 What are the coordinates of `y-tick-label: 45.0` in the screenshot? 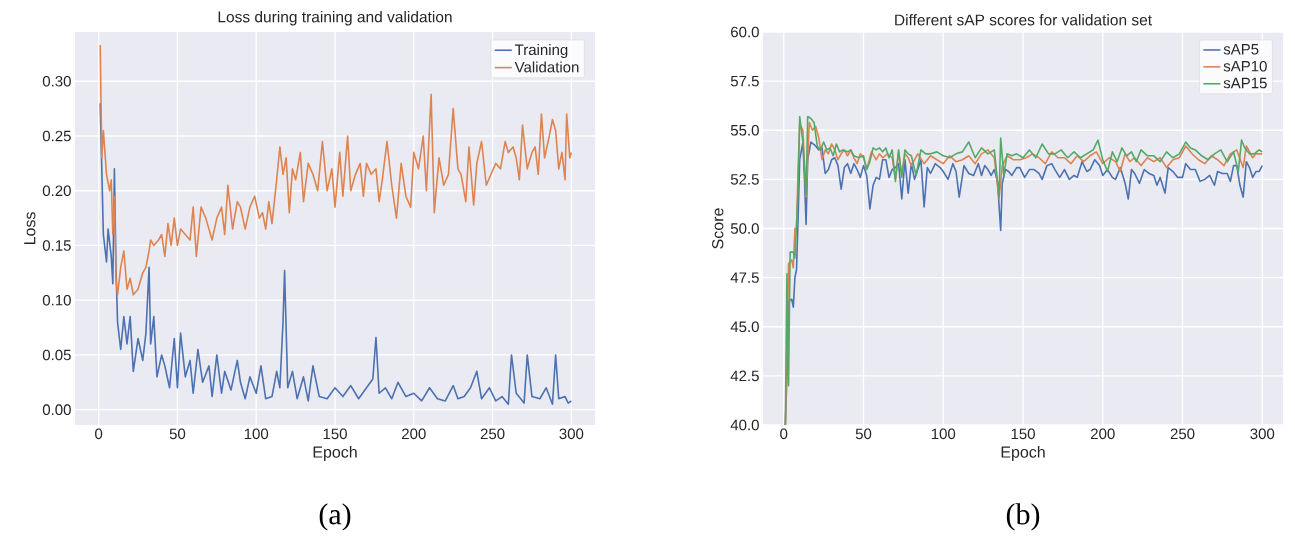 It's located at (744, 327).